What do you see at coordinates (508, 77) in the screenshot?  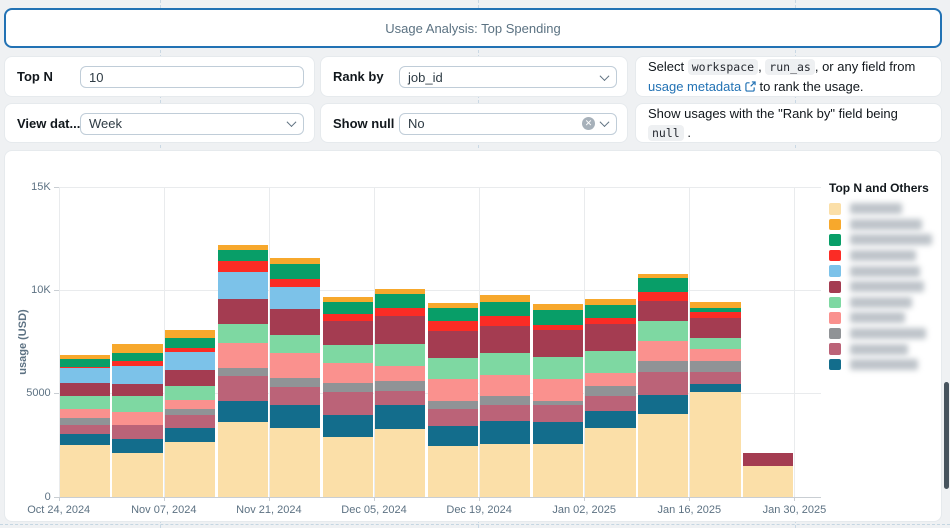 I see `rank-by-select: job_id` at bounding box center [508, 77].